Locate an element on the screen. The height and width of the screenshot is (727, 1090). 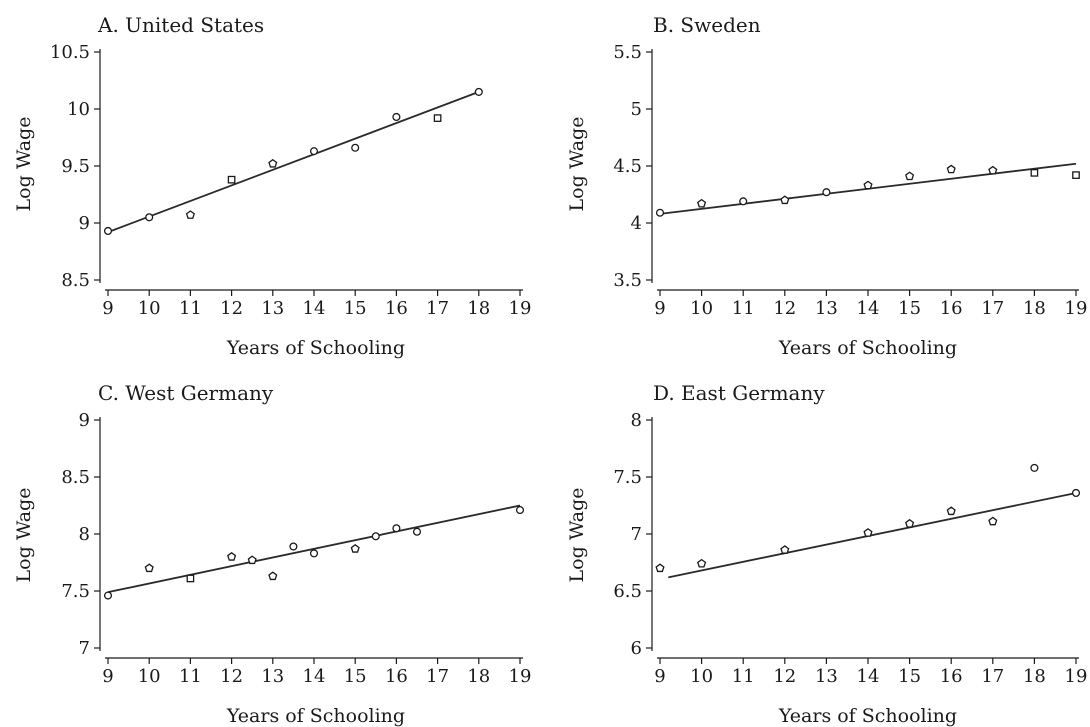
y-tick-label: 3.5 is located at coordinates (627, 280).